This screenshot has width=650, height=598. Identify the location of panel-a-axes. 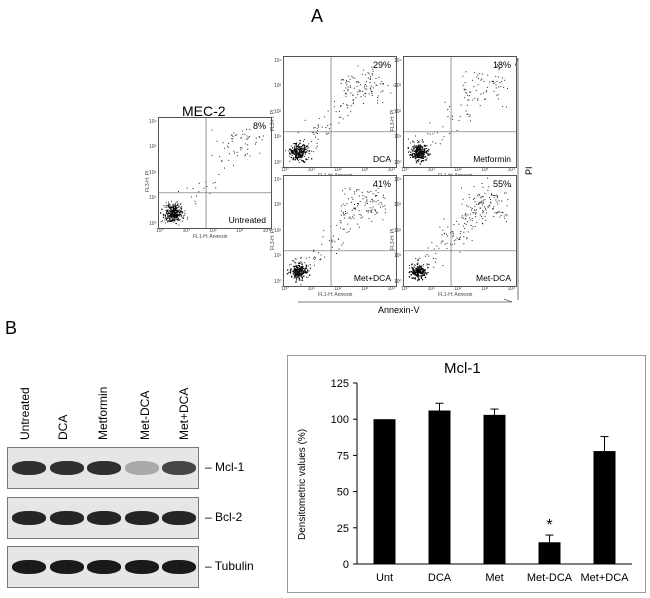
(408, 180).